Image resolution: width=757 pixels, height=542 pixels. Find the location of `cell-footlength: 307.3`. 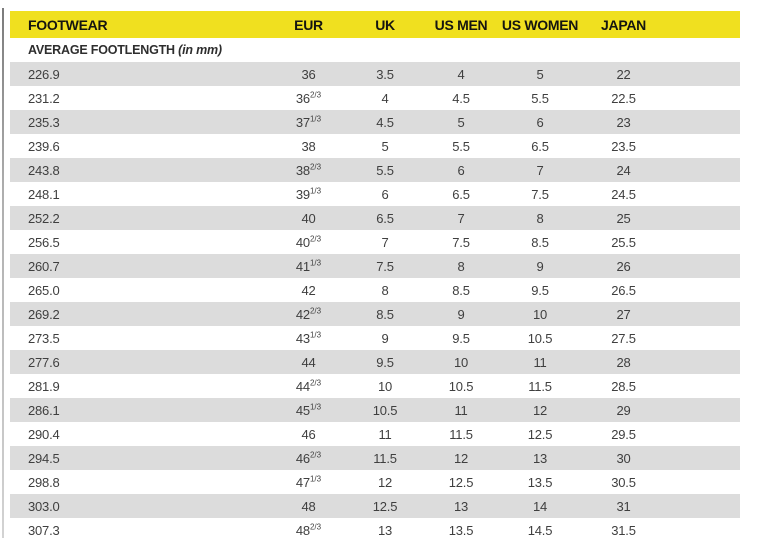

cell-footlength: 307.3 is located at coordinates (44, 530).